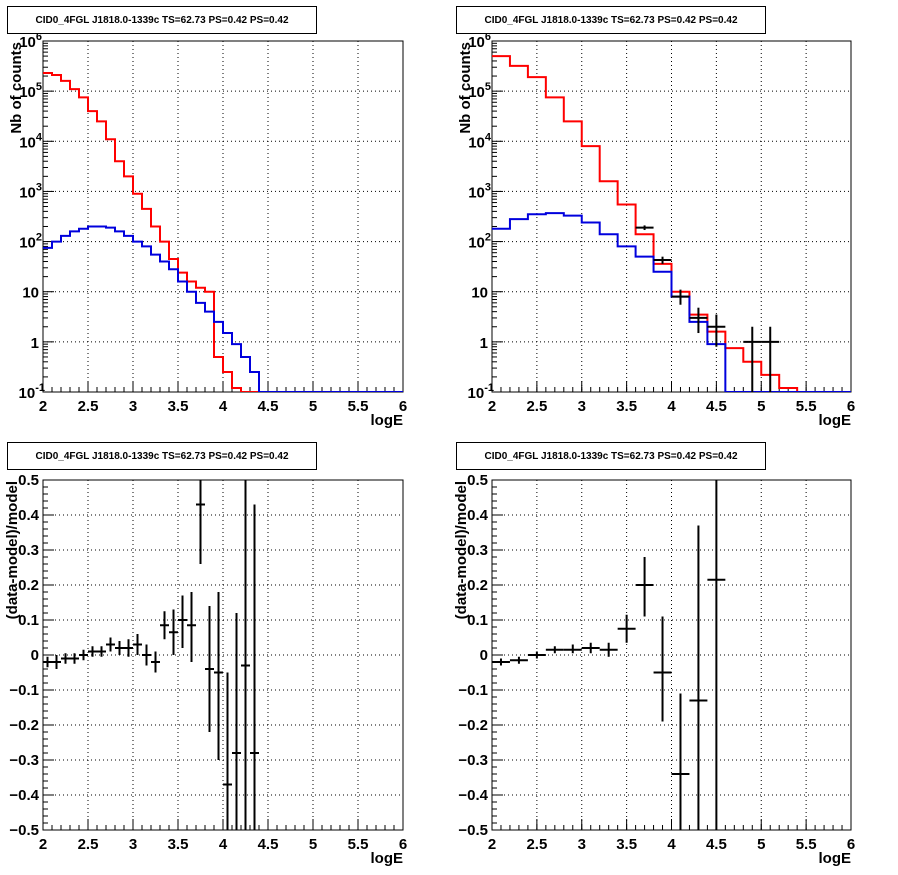 This screenshot has width=898, height=875. What do you see at coordinates (473, 760) in the screenshot?
I see `y-tick-label: −0.3` at bounding box center [473, 760].